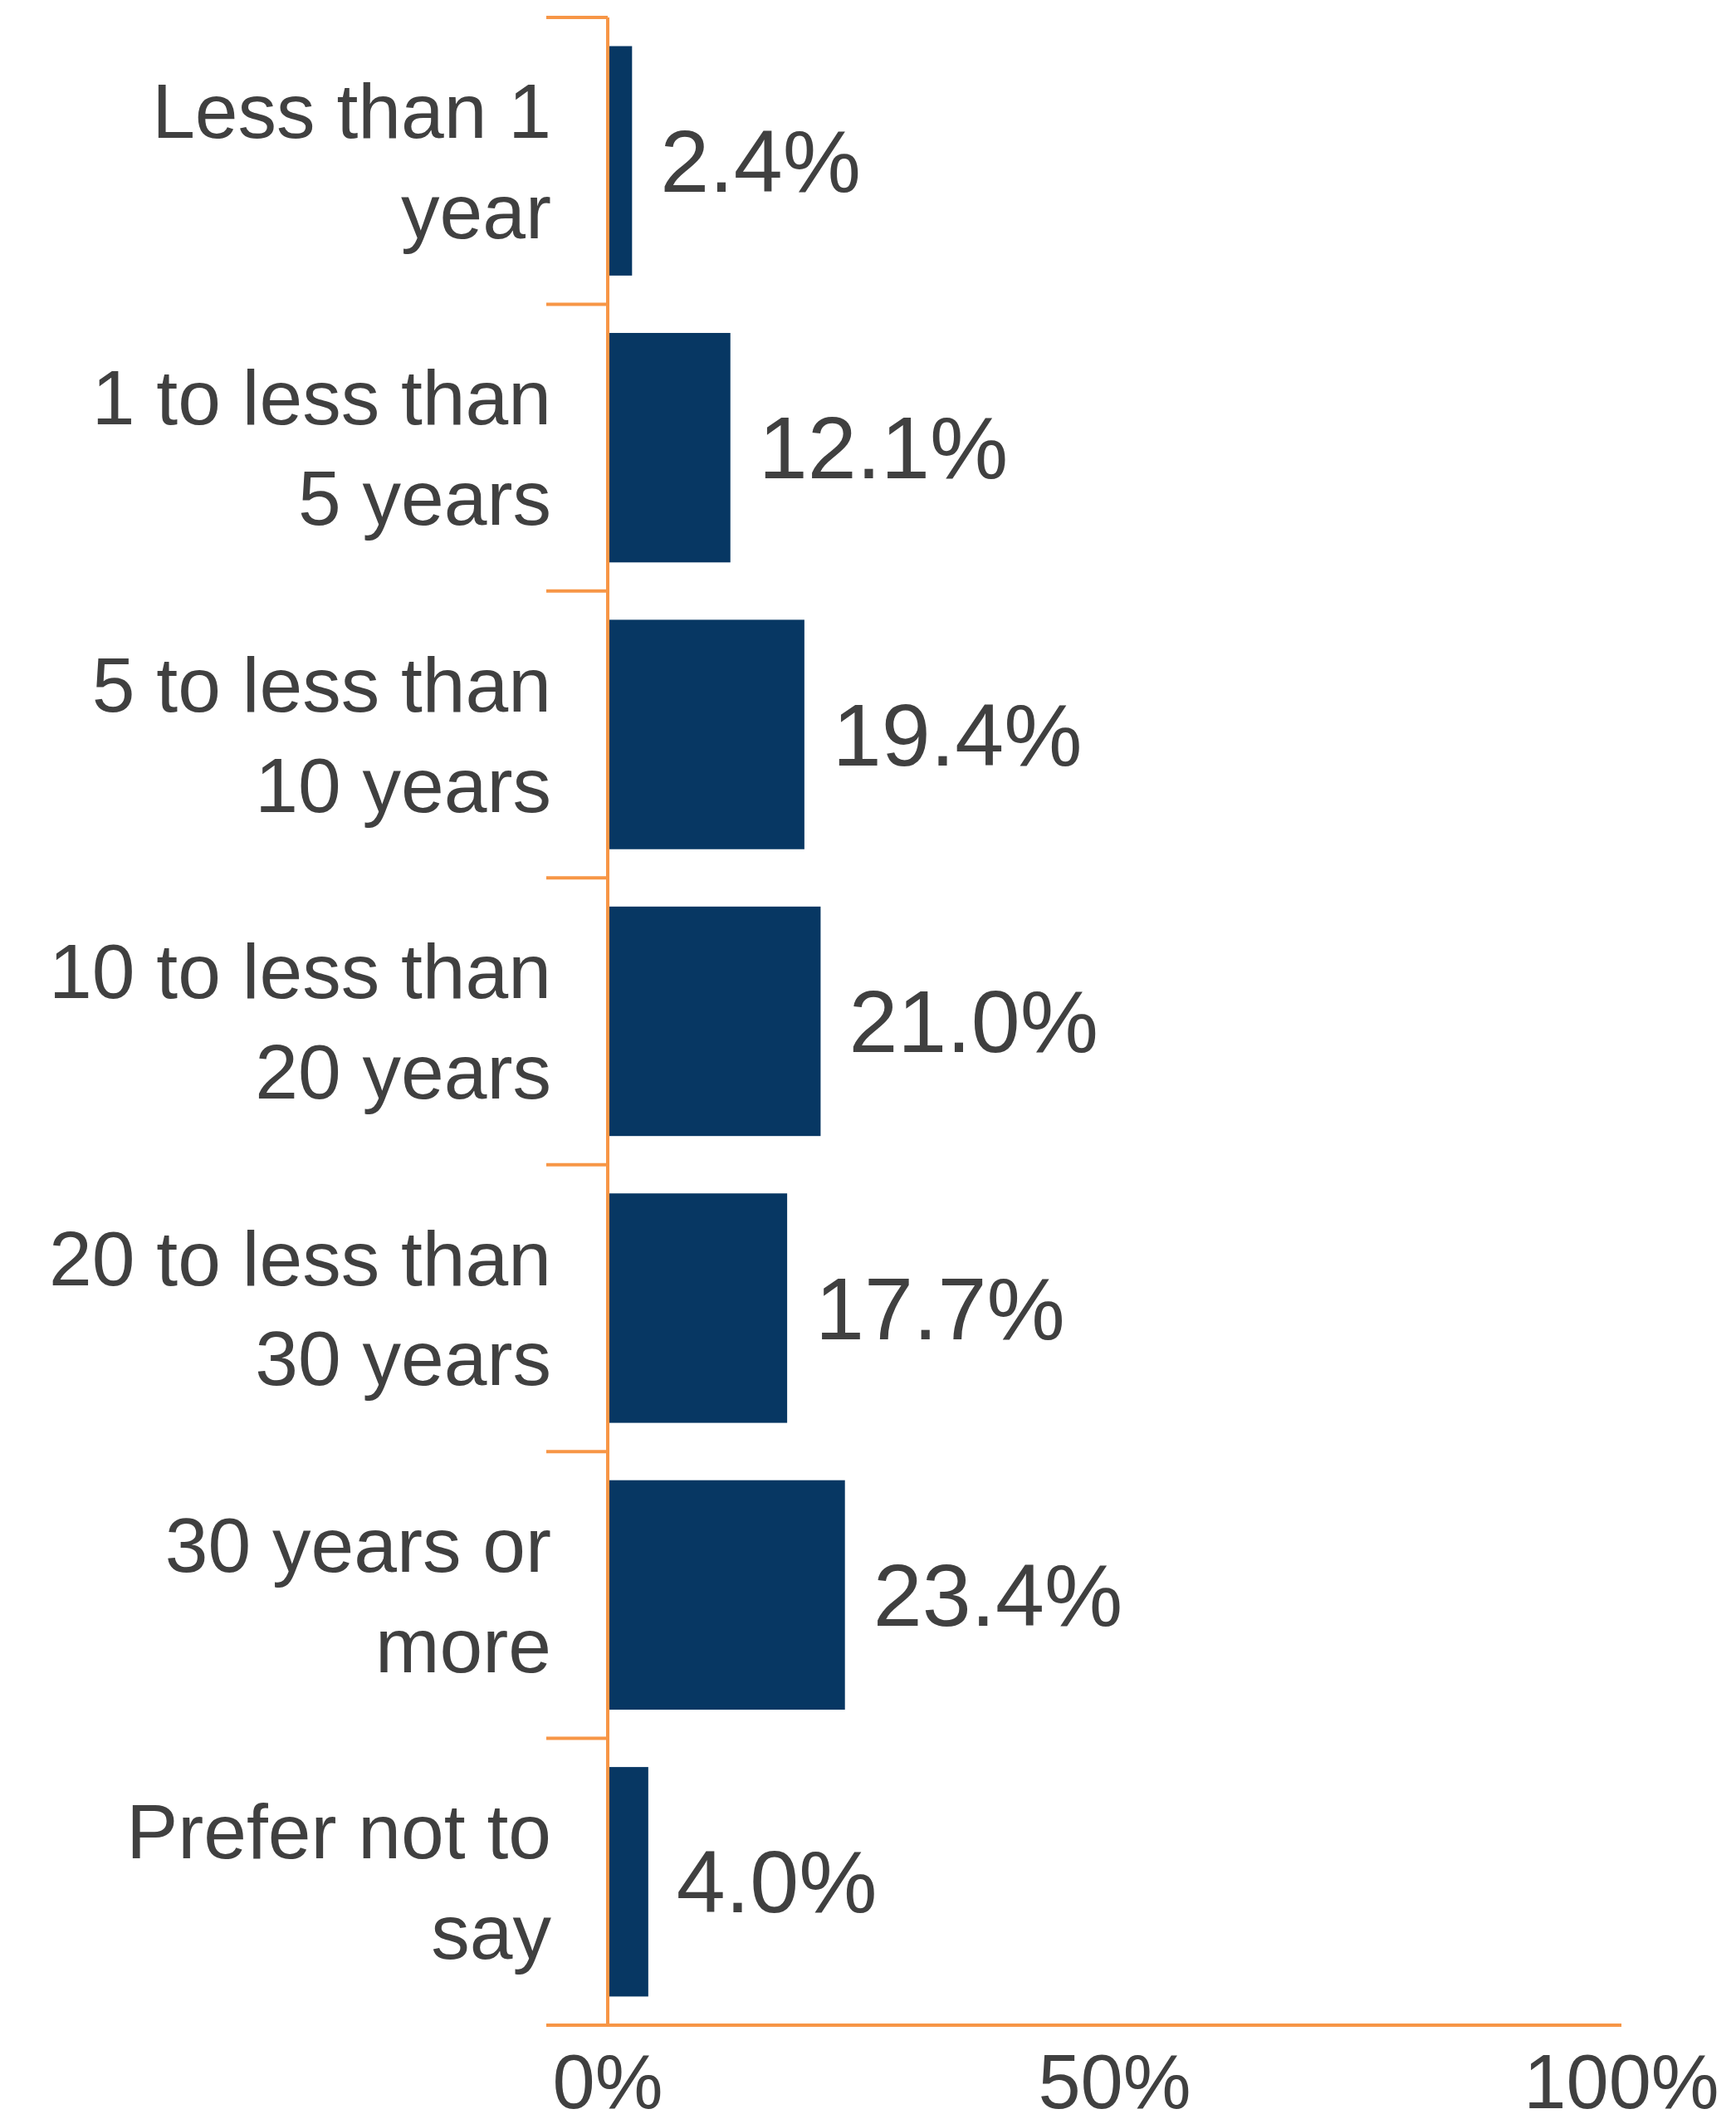 This screenshot has height=2119, width=1736. Describe the element at coordinates (957, 734) in the screenshot. I see `data-label: 19.4%` at that location.